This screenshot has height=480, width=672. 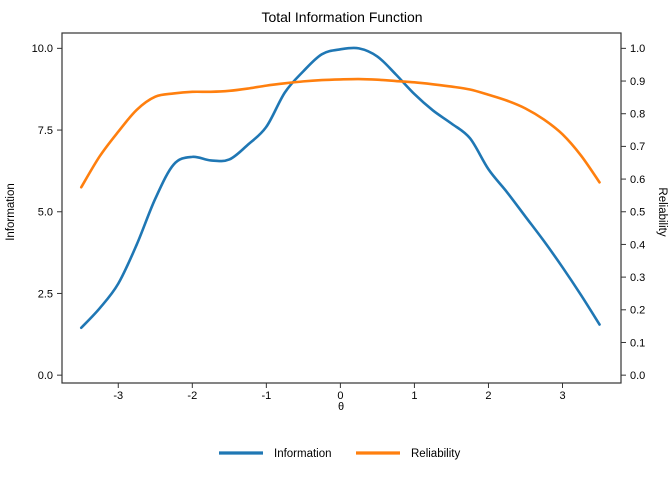 What do you see at coordinates (45, 376) in the screenshot?
I see `y-left-tick-label: 0.0` at bounding box center [45, 376].